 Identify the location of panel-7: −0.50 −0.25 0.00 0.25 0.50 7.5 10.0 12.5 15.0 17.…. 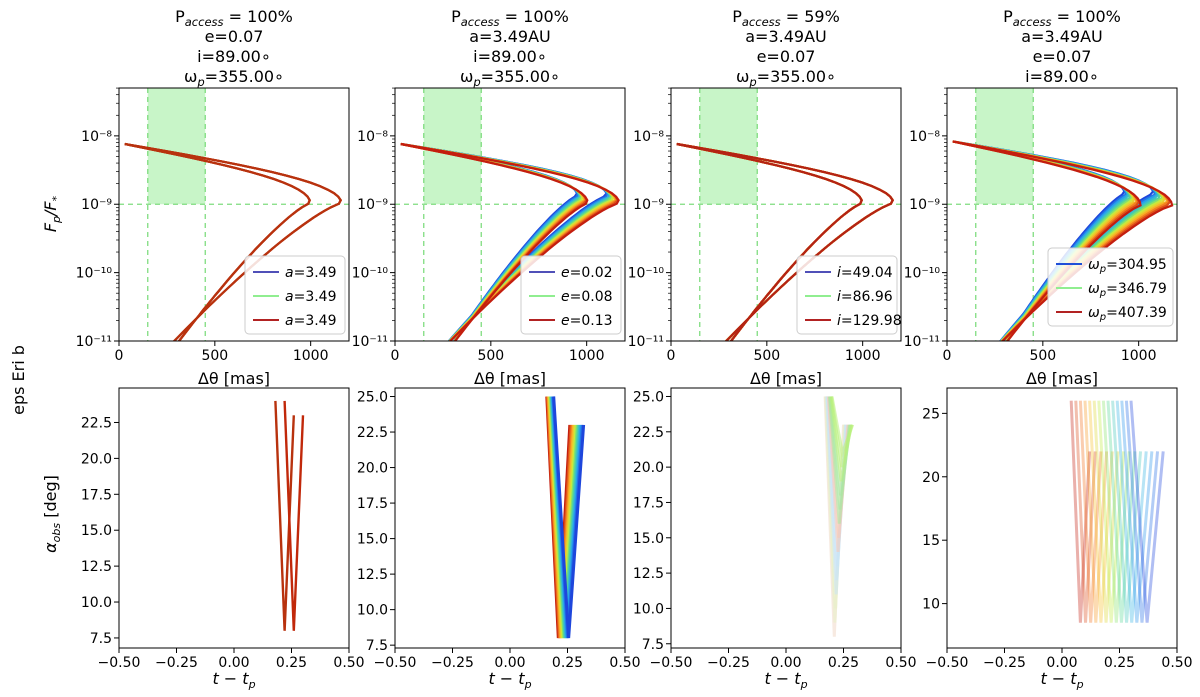
(775, 539).